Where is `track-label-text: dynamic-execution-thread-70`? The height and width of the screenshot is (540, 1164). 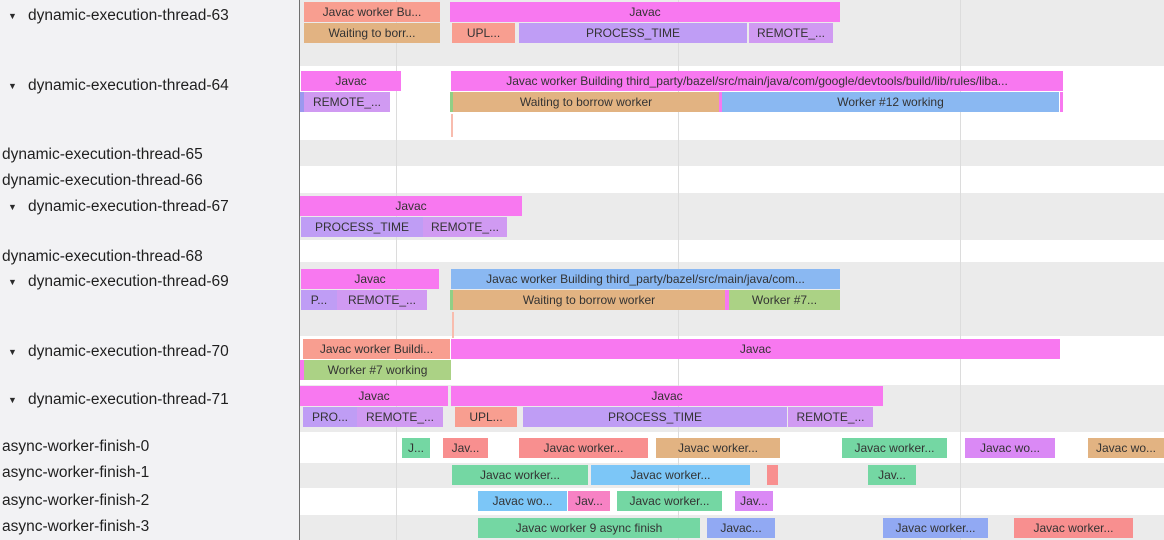
track-label-text: dynamic-execution-thread-70 is located at coordinates (128, 351).